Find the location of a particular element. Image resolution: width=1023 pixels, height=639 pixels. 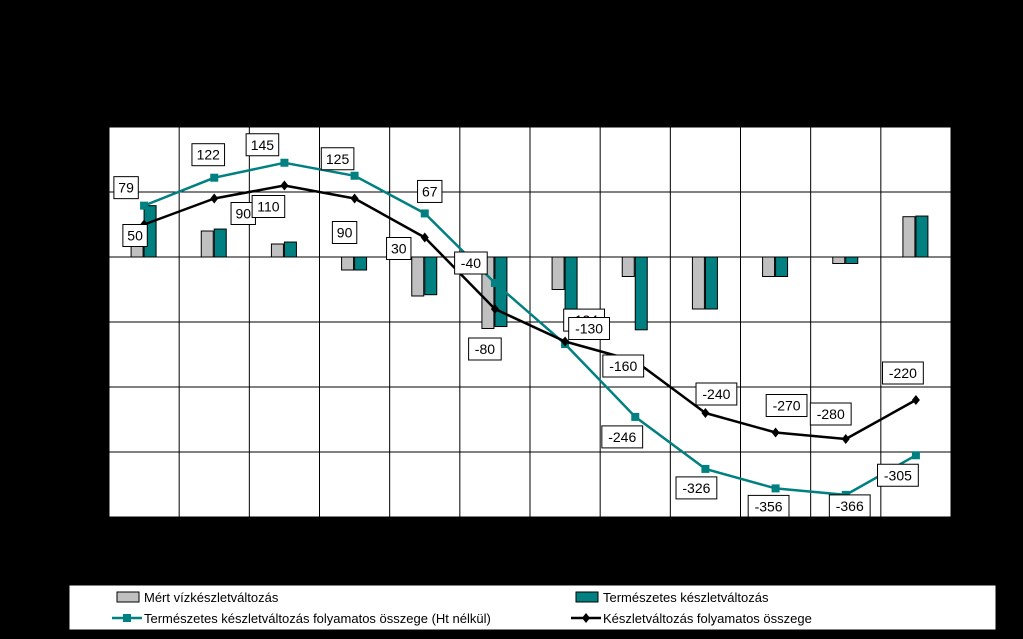

data-label-total-cumulative: -240 is located at coordinates (716, 394).